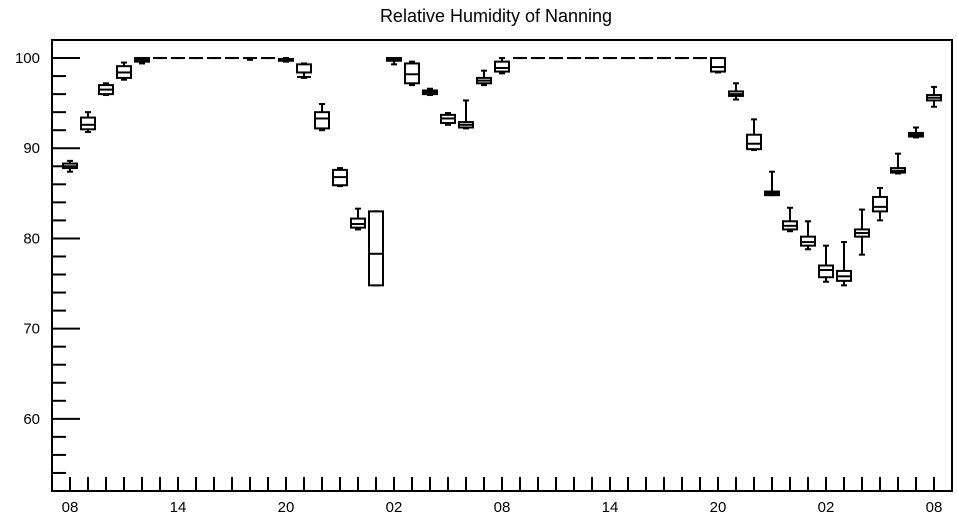  I want to click on chart-title: Relative Humidity of Nanning, so click(496, 16).